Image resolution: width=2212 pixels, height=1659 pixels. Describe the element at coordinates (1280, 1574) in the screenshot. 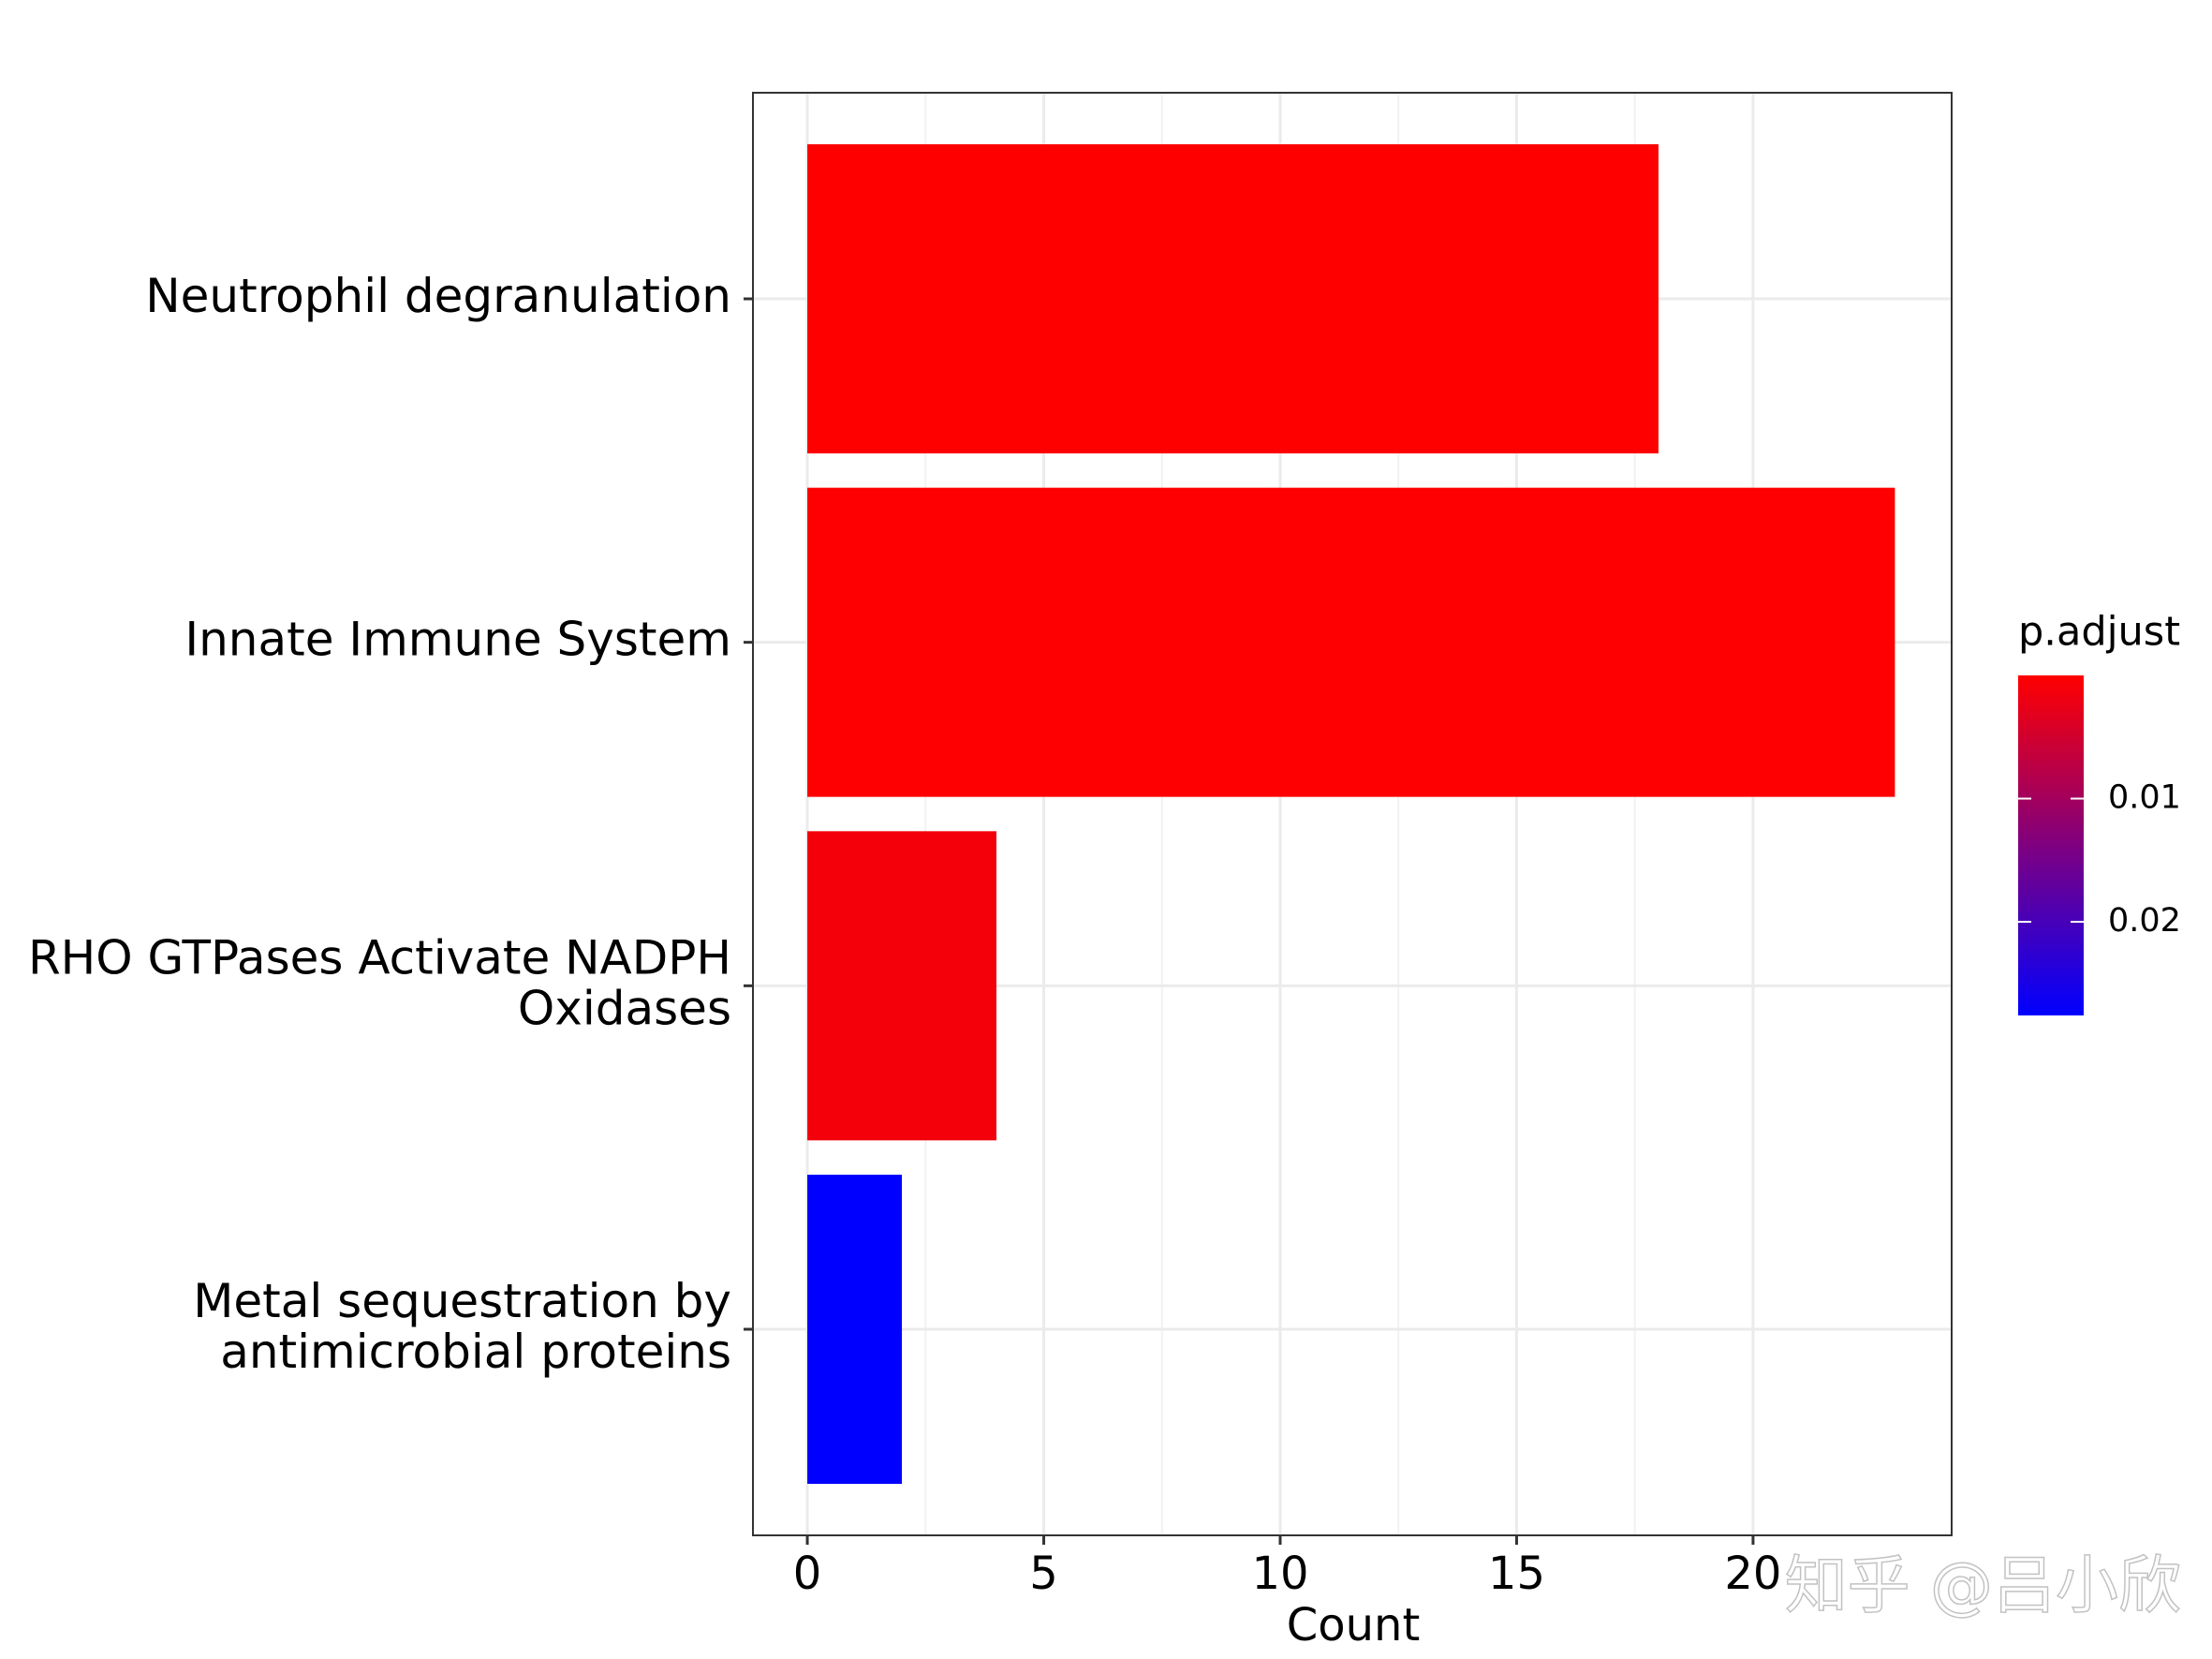

I see `x-tick-label: 10` at that location.